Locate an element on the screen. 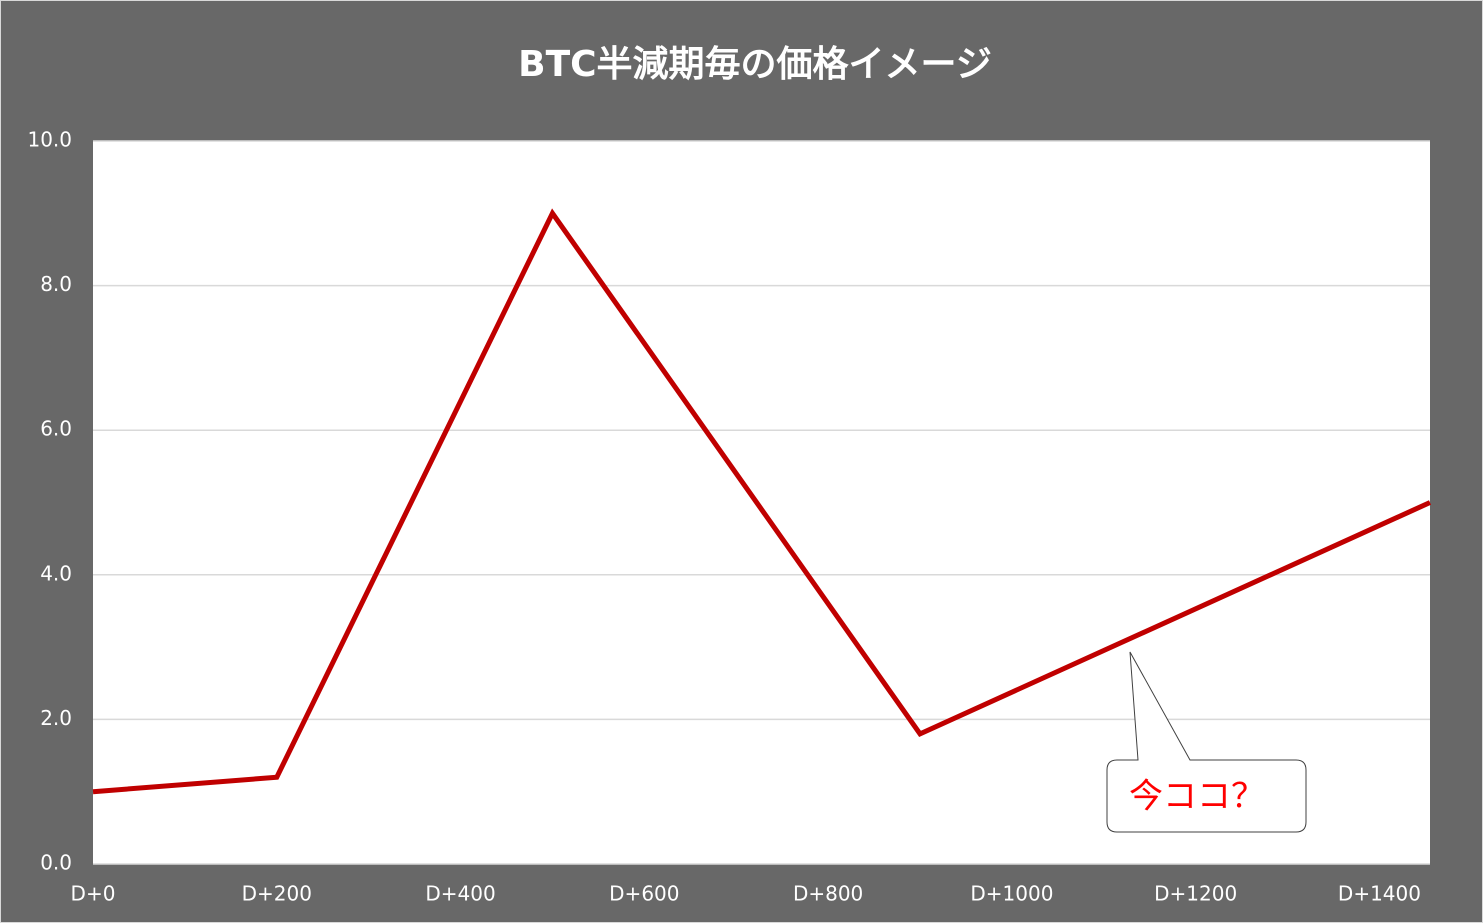 The height and width of the screenshot is (923, 1483). x-tick-label: D+600 is located at coordinates (644, 894).